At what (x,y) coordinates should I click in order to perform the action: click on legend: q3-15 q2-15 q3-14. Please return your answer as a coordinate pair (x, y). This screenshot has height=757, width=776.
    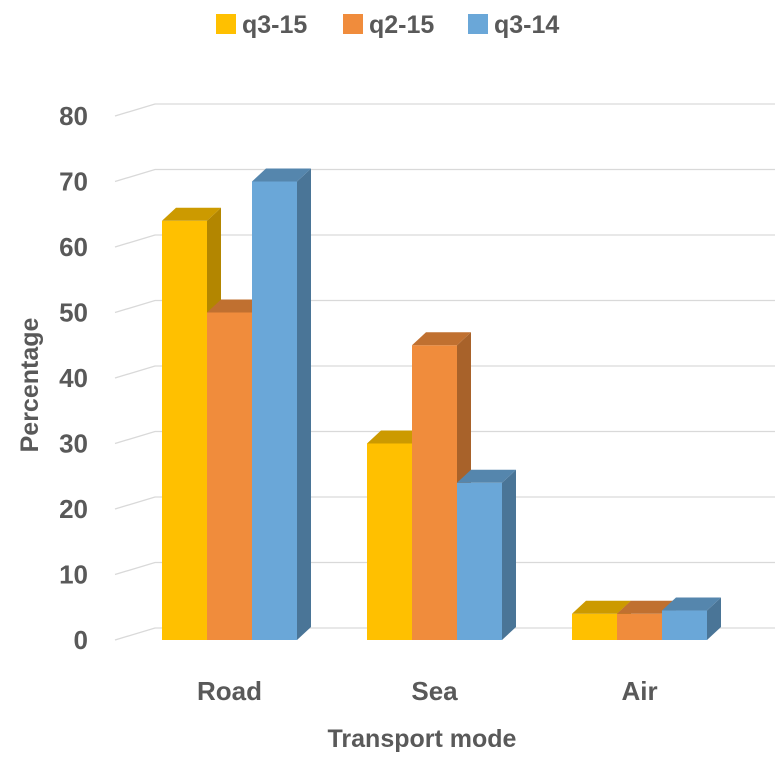
    Looking at the image, I should click on (387, 25).